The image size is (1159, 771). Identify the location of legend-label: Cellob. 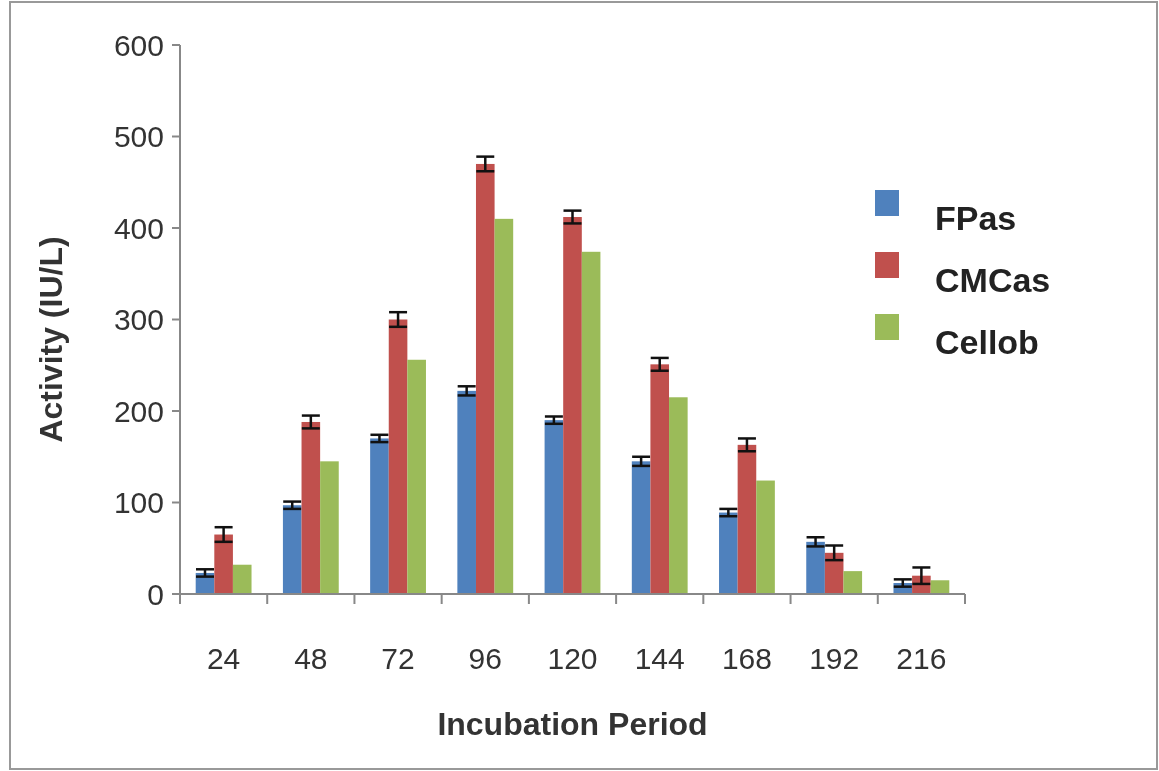
(987, 341).